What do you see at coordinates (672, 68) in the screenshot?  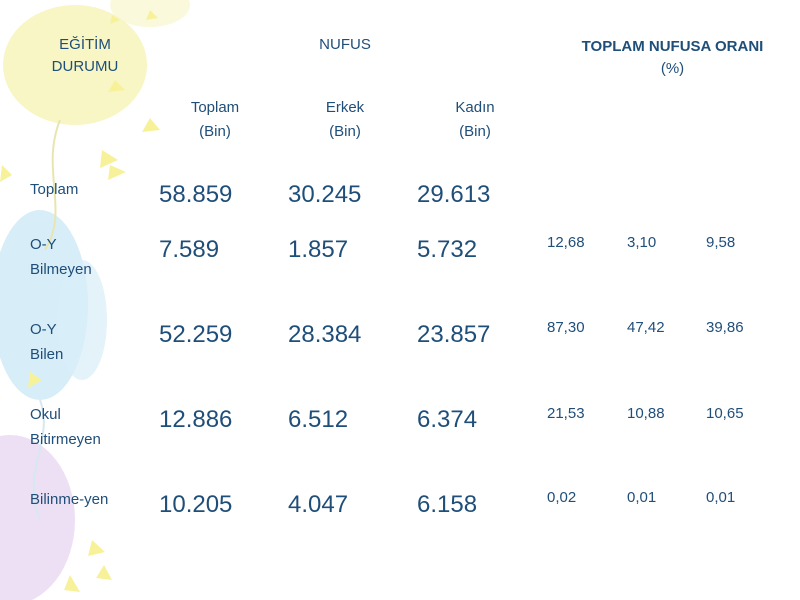 I see `oran-header-line2: (%)` at bounding box center [672, 68].